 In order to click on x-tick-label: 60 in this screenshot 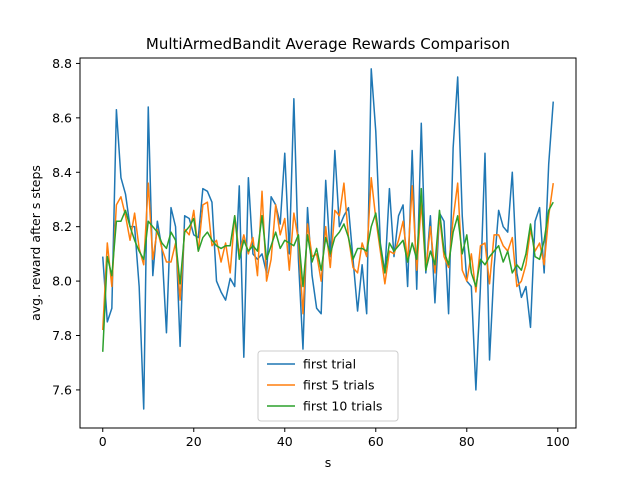, I will do `click(376, 441)`.